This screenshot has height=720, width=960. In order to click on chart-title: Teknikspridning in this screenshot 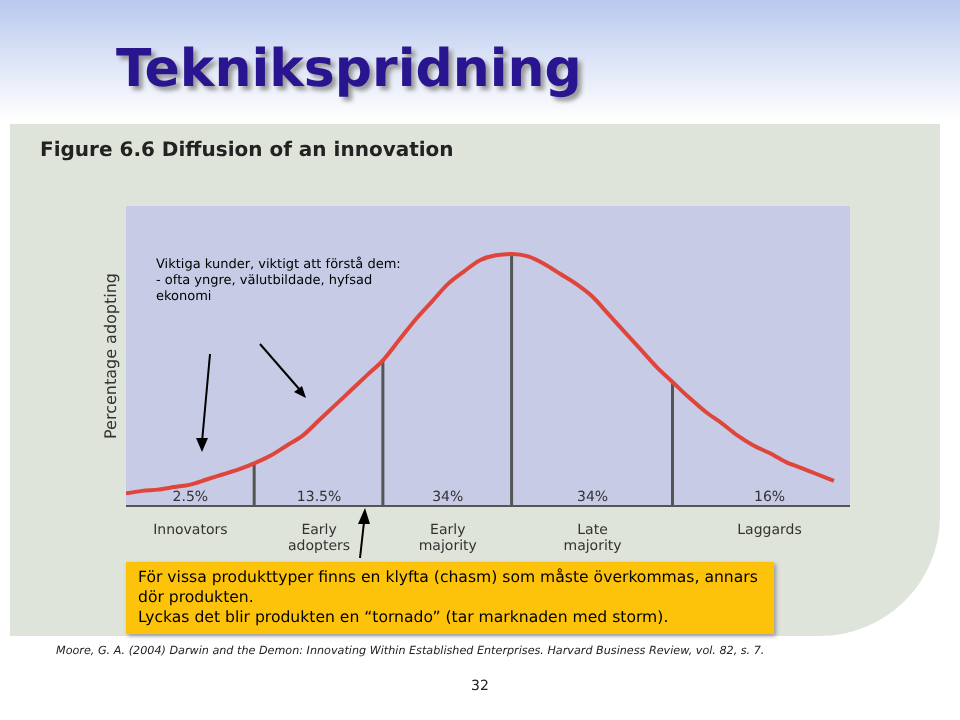, I will do `click(349, 70)`.